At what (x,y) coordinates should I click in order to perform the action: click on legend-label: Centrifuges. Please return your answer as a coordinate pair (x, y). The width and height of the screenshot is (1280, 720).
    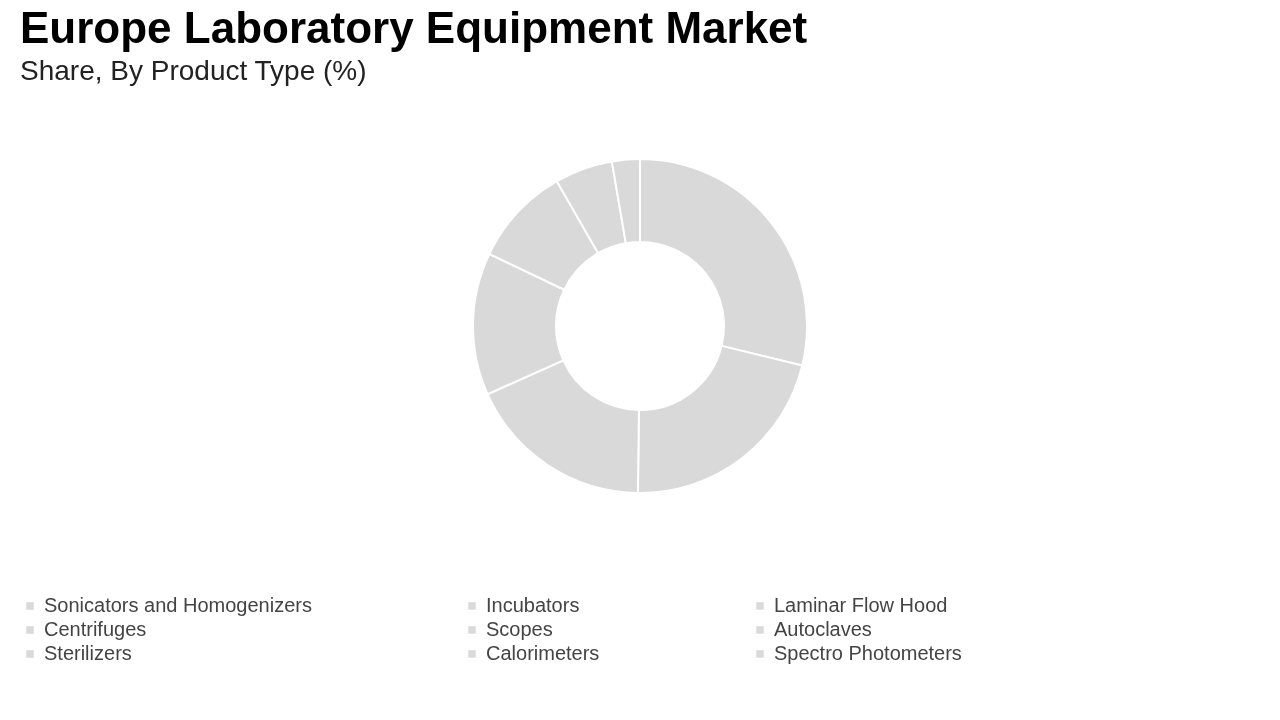
    Looking at the image, I should click on (95, 629).